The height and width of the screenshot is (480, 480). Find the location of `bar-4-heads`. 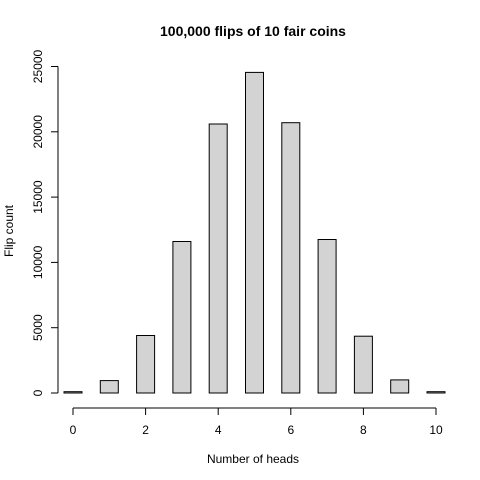

bar-4-heads is located at coordinates (218, 258).